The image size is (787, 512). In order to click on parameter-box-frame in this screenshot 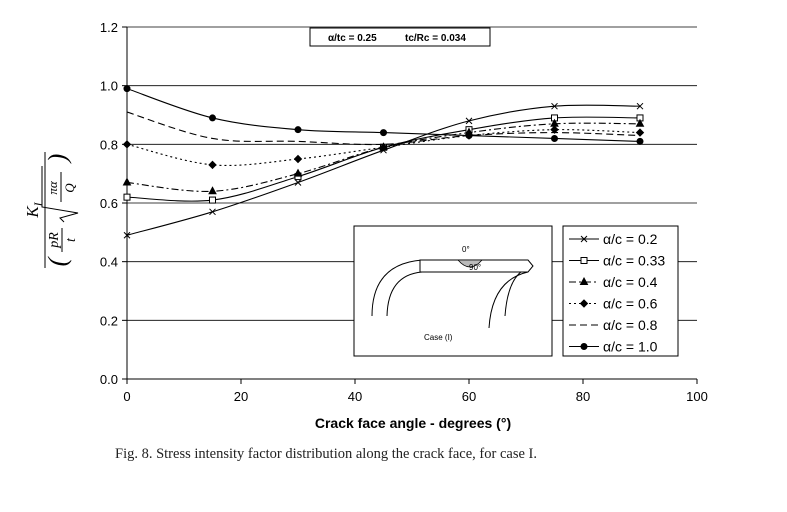, I will do `click(400, 37)`.